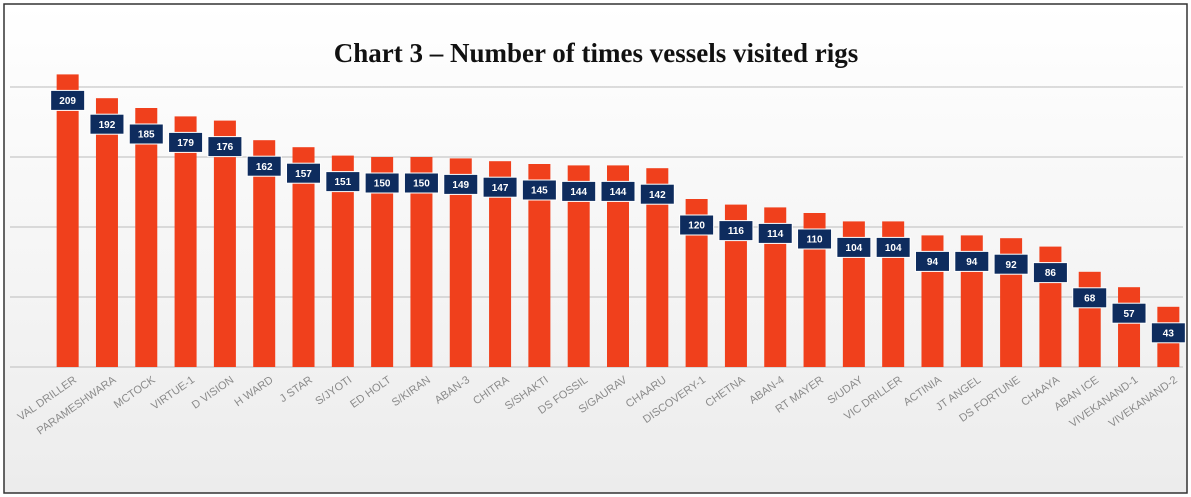 The width and height of the screenshot is (1191, 497). I want to click on value-label: 176, so click(225, 147).